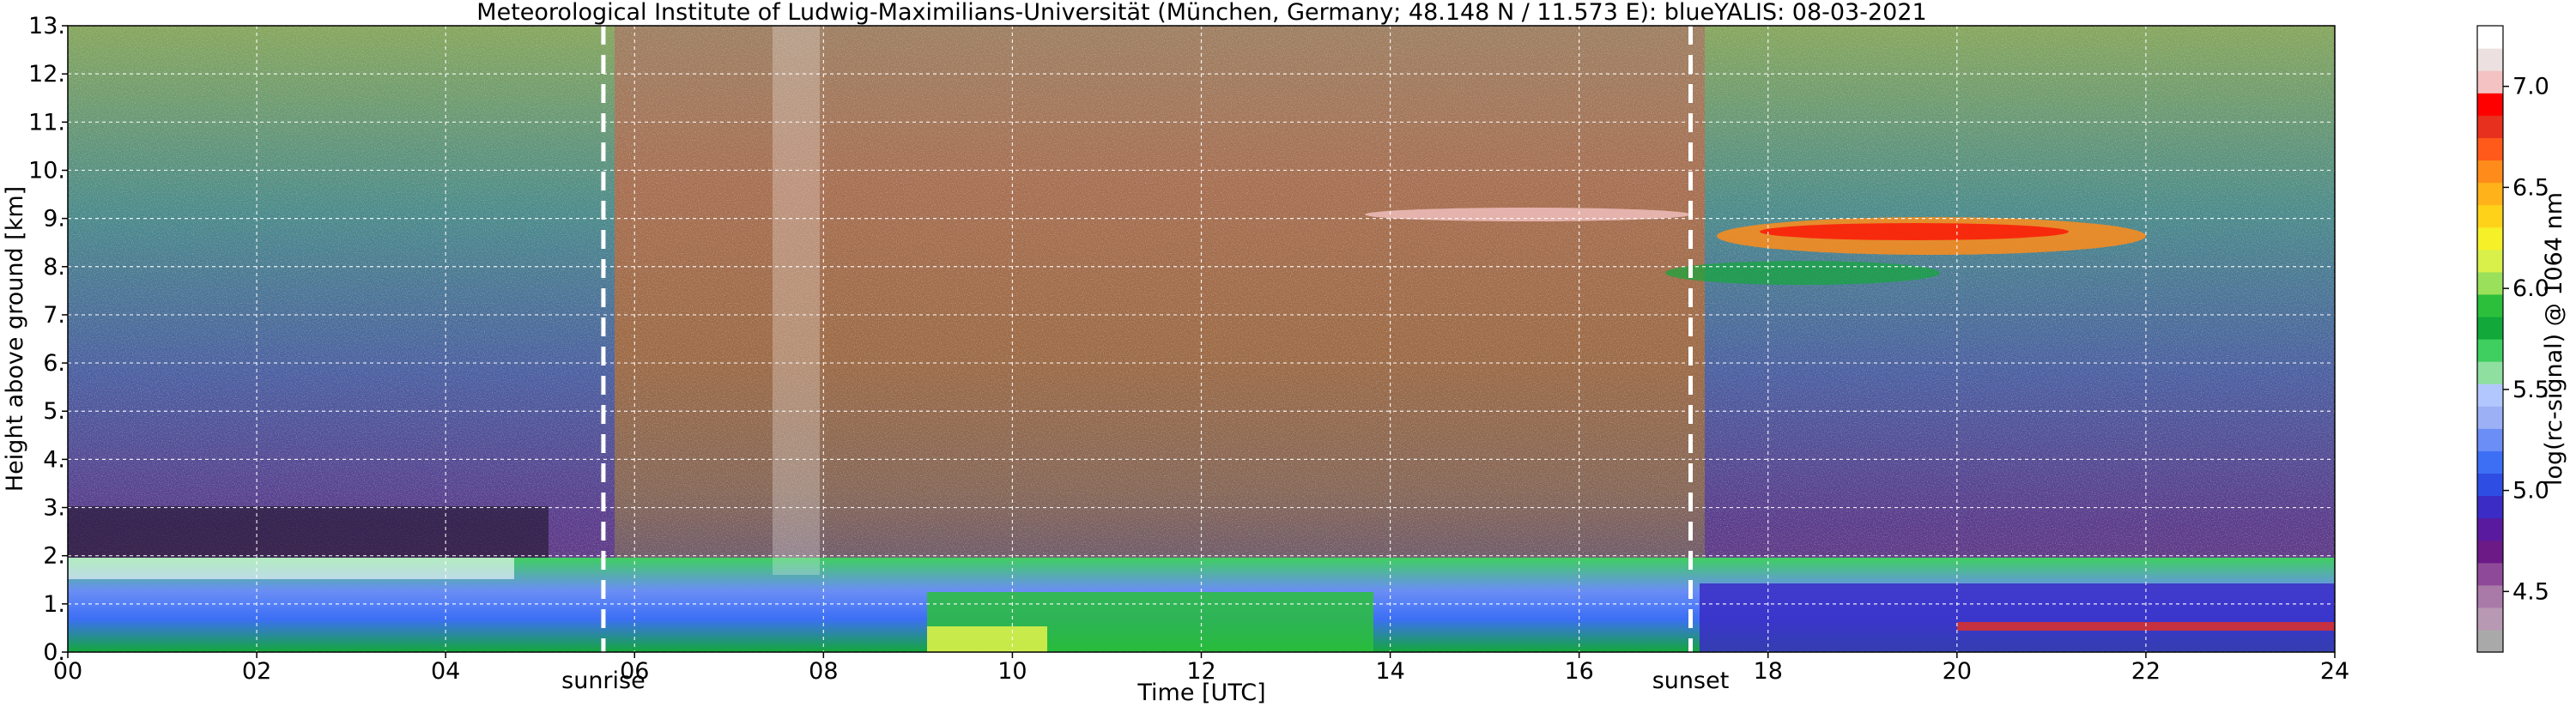 The height and width of the screenshot is (707, 2576). What do you see at coordinates (1768, 671) in the screenshot?
I see `x-tick-label: 18` at bounding box center [1768, 671].